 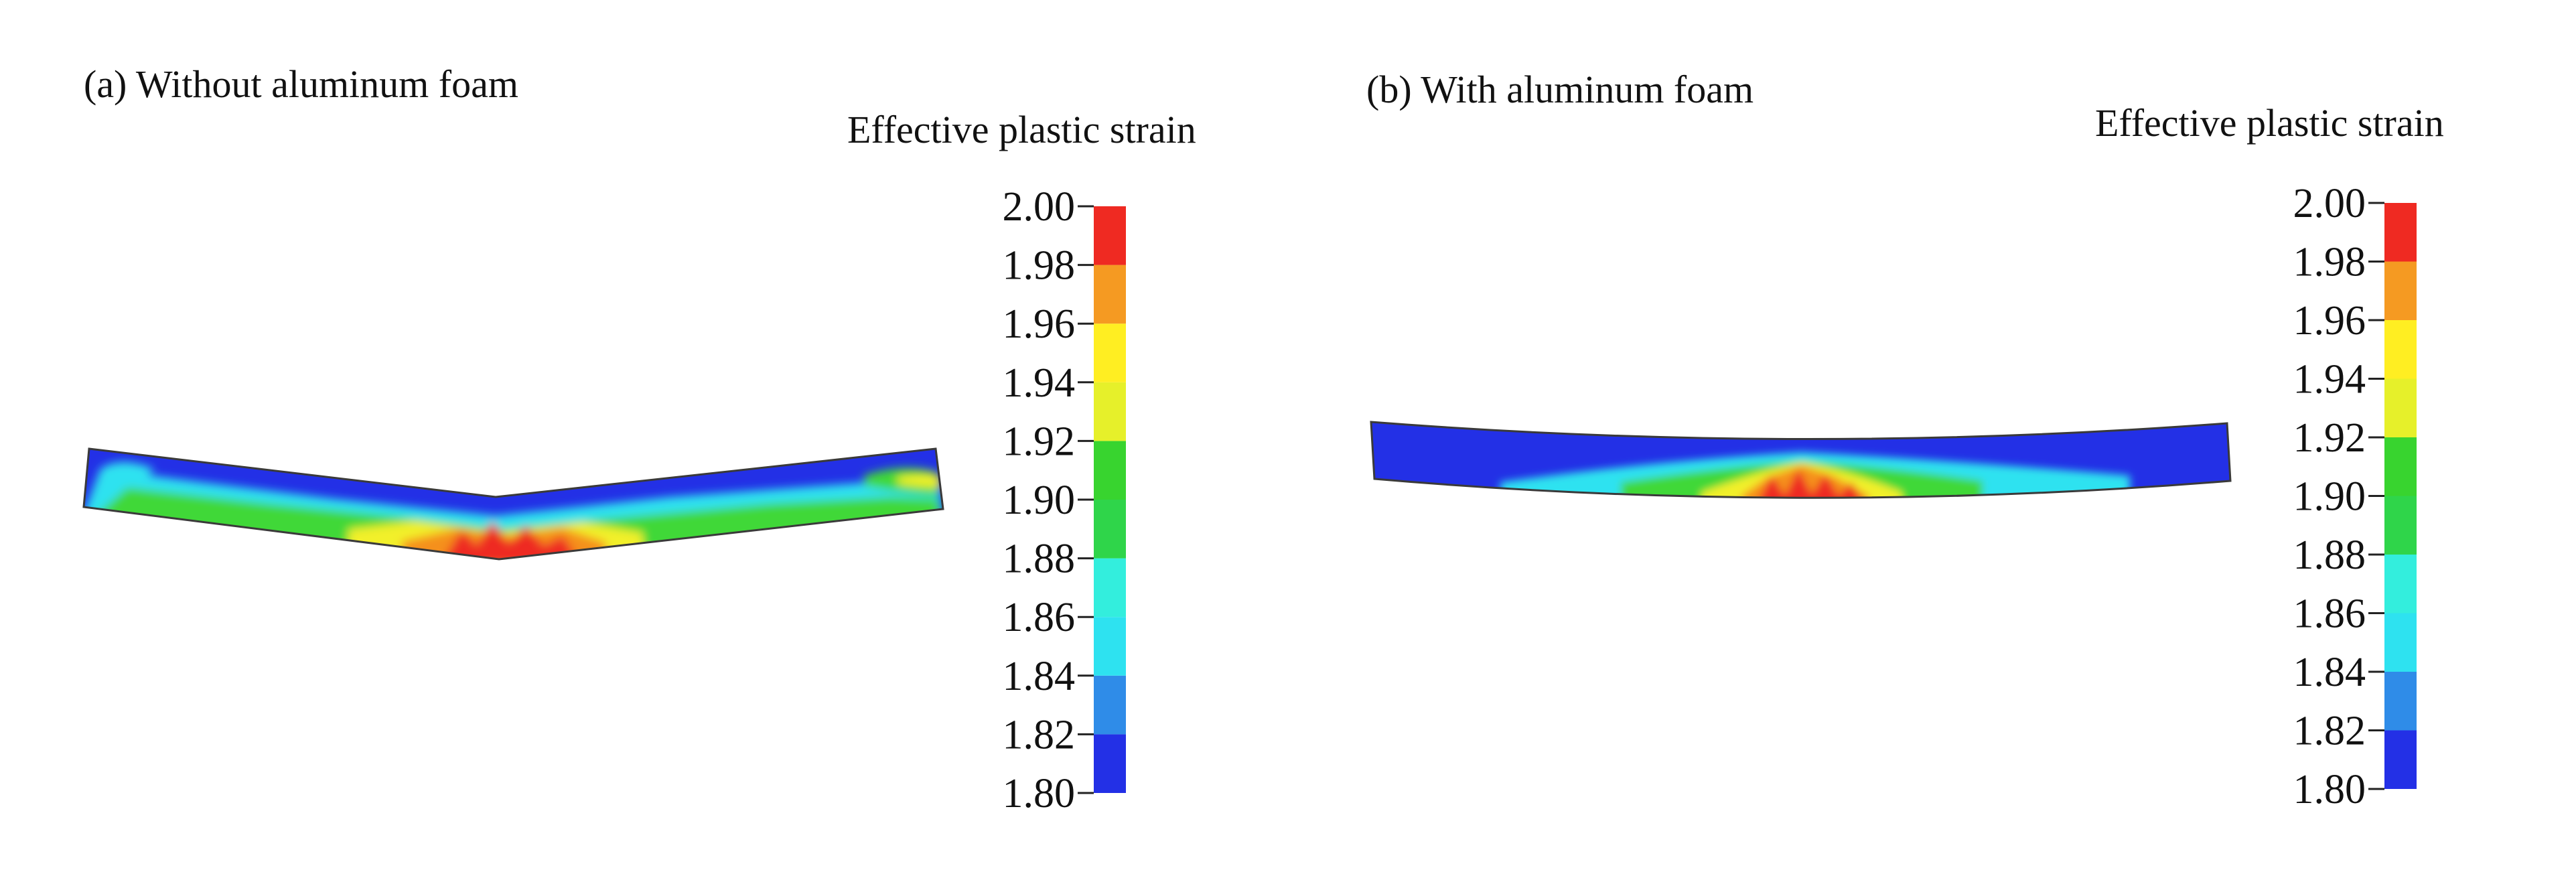 What do you see at coordinates (1560, 89) in the screenshot?
I see `panel-b-title: (b) With aluminum foam` at bounding box center [1560, 89].